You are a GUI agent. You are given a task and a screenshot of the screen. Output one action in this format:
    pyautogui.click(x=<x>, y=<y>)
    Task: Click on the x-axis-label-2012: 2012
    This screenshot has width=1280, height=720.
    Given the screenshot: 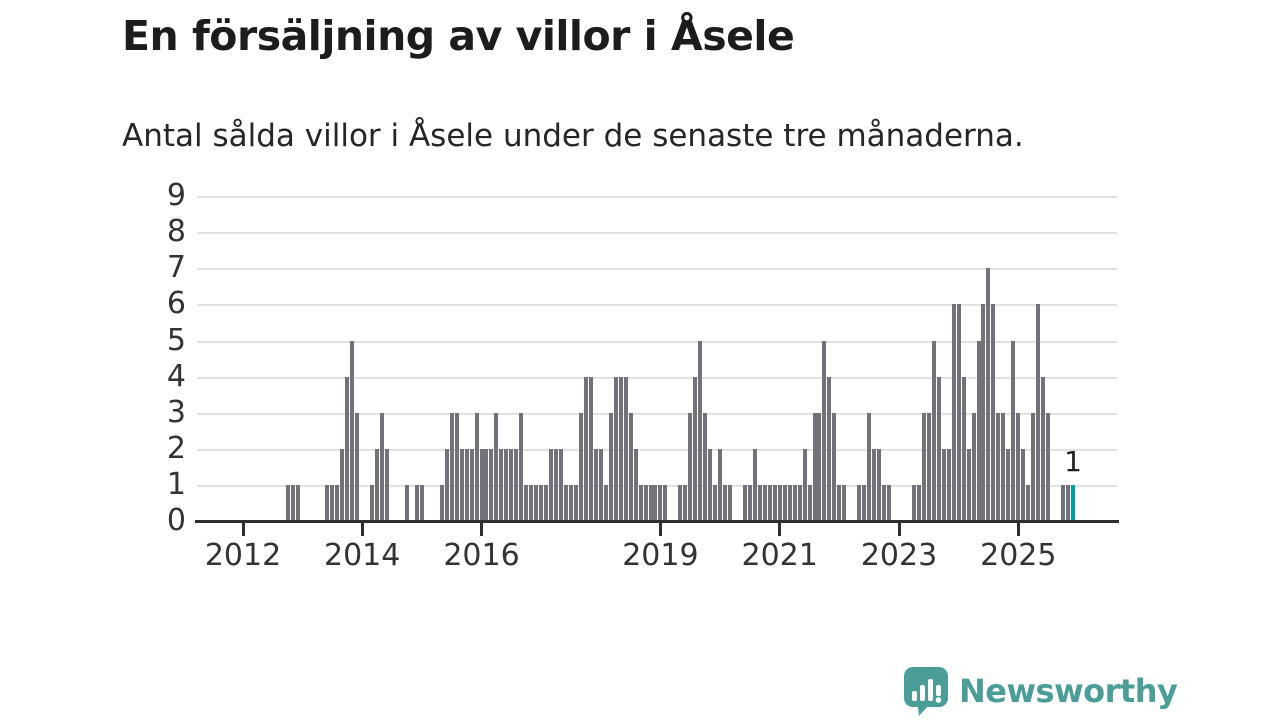 What is the action you would take?
    pyautogui.click(x=243, y=555)
    